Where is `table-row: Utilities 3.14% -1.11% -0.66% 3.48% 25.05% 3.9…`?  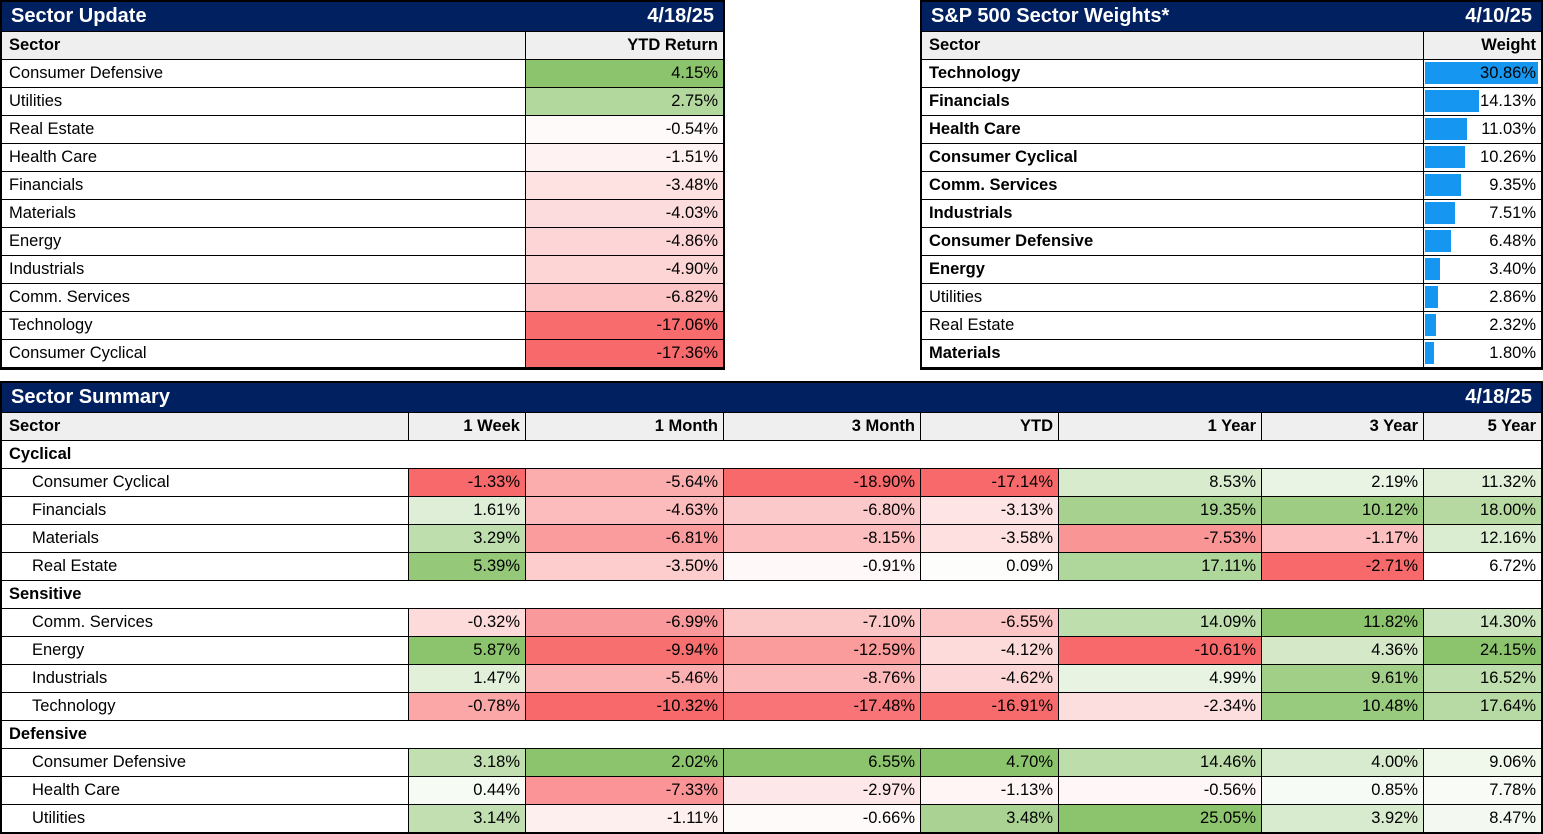 table-row: Utilities 3.14% -1.11% -0.66% 3.48% 25.05% 3.9… is located at coordinates (771, 819).